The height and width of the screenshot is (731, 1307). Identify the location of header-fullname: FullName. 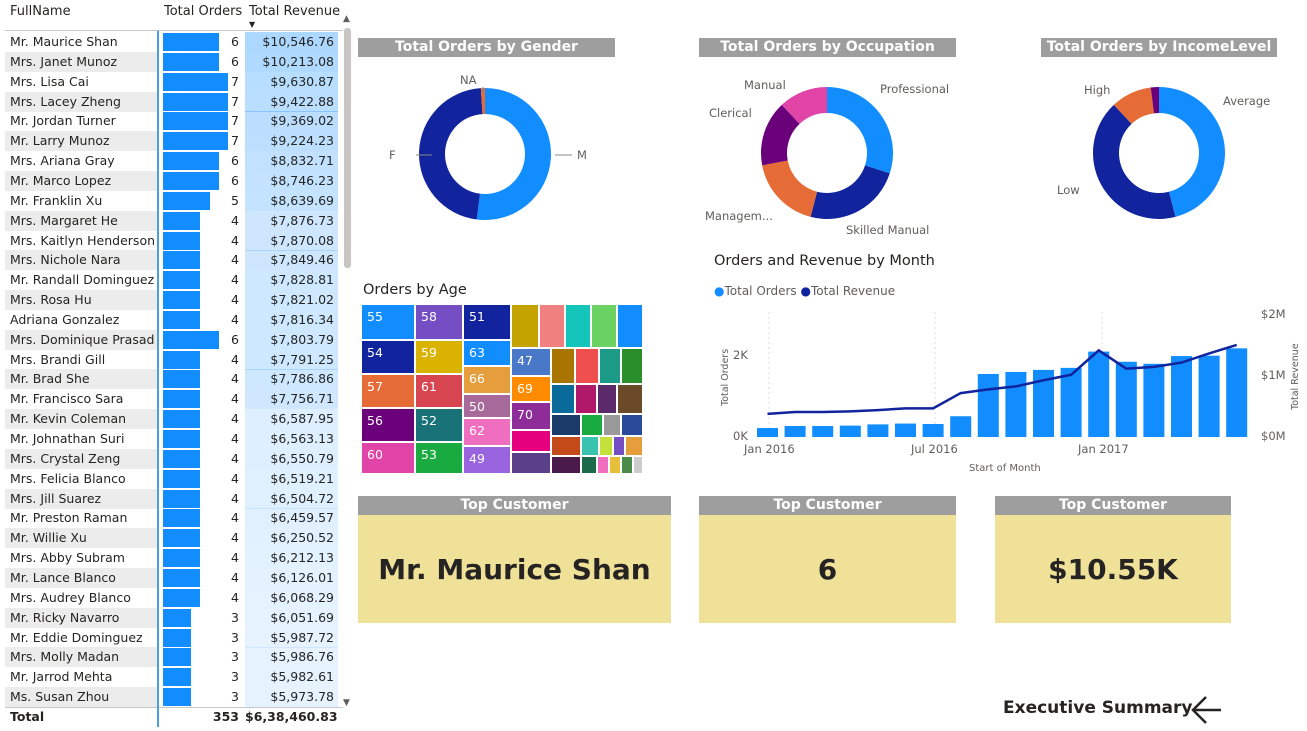
(40, 11).